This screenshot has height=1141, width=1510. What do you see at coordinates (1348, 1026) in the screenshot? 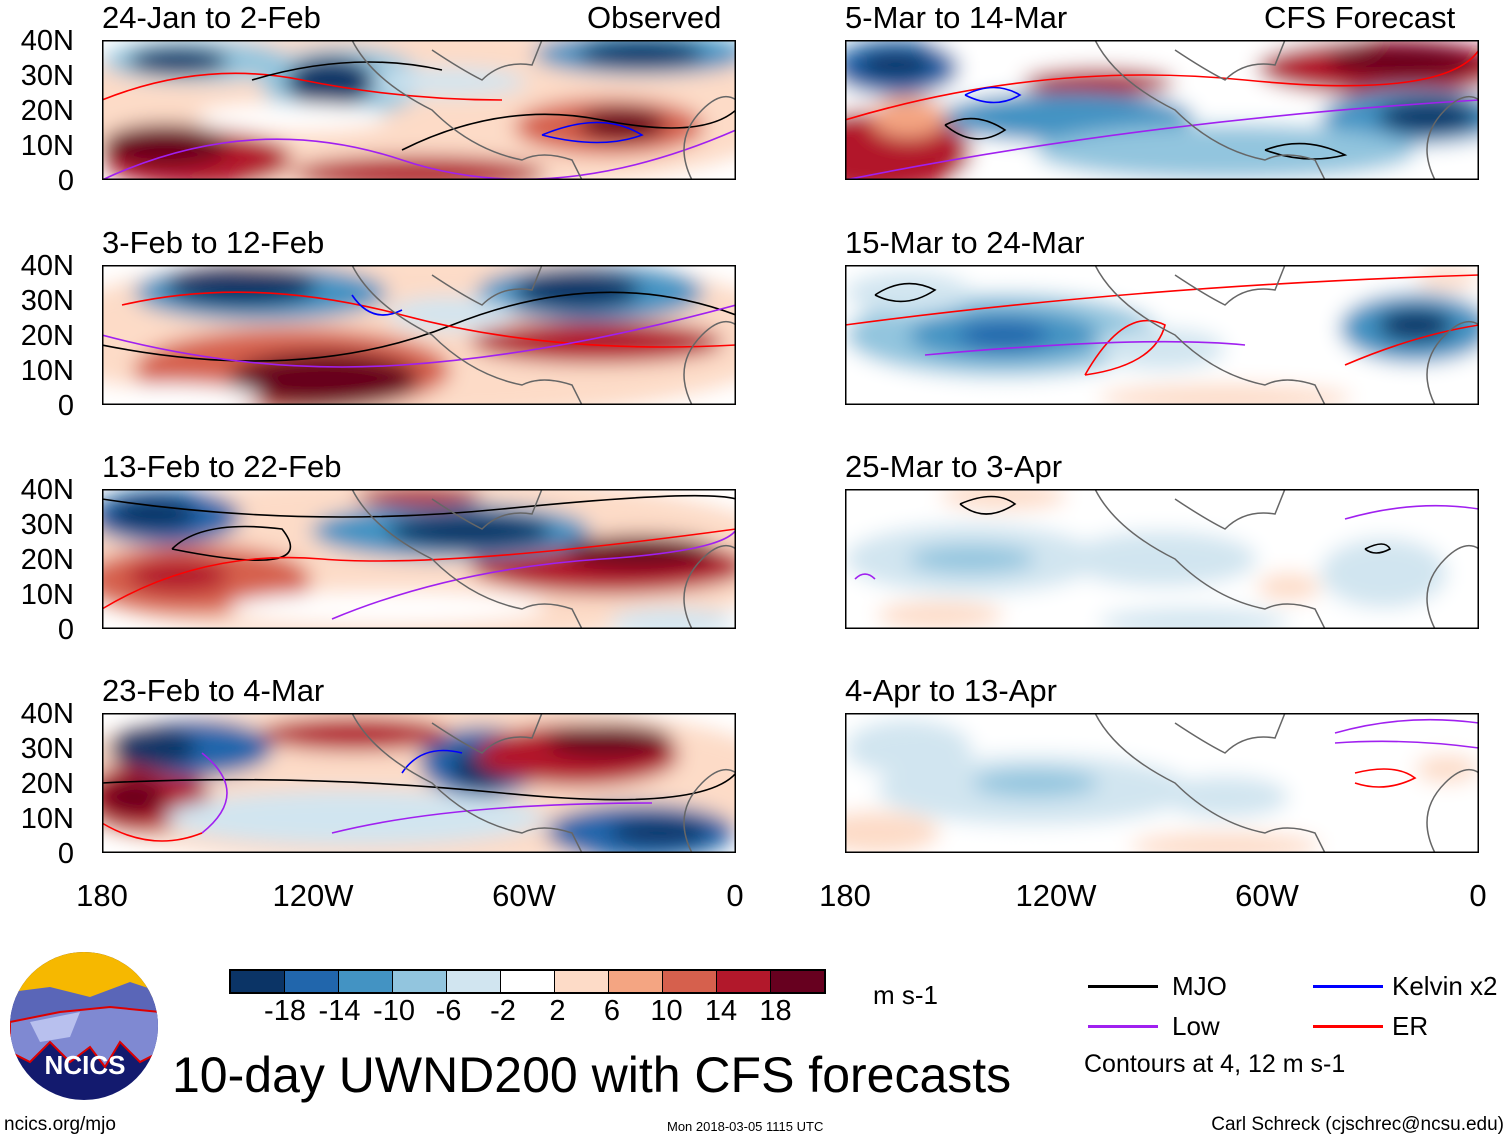
I see `legend-er-line` at bounding box center [1348, 1026].